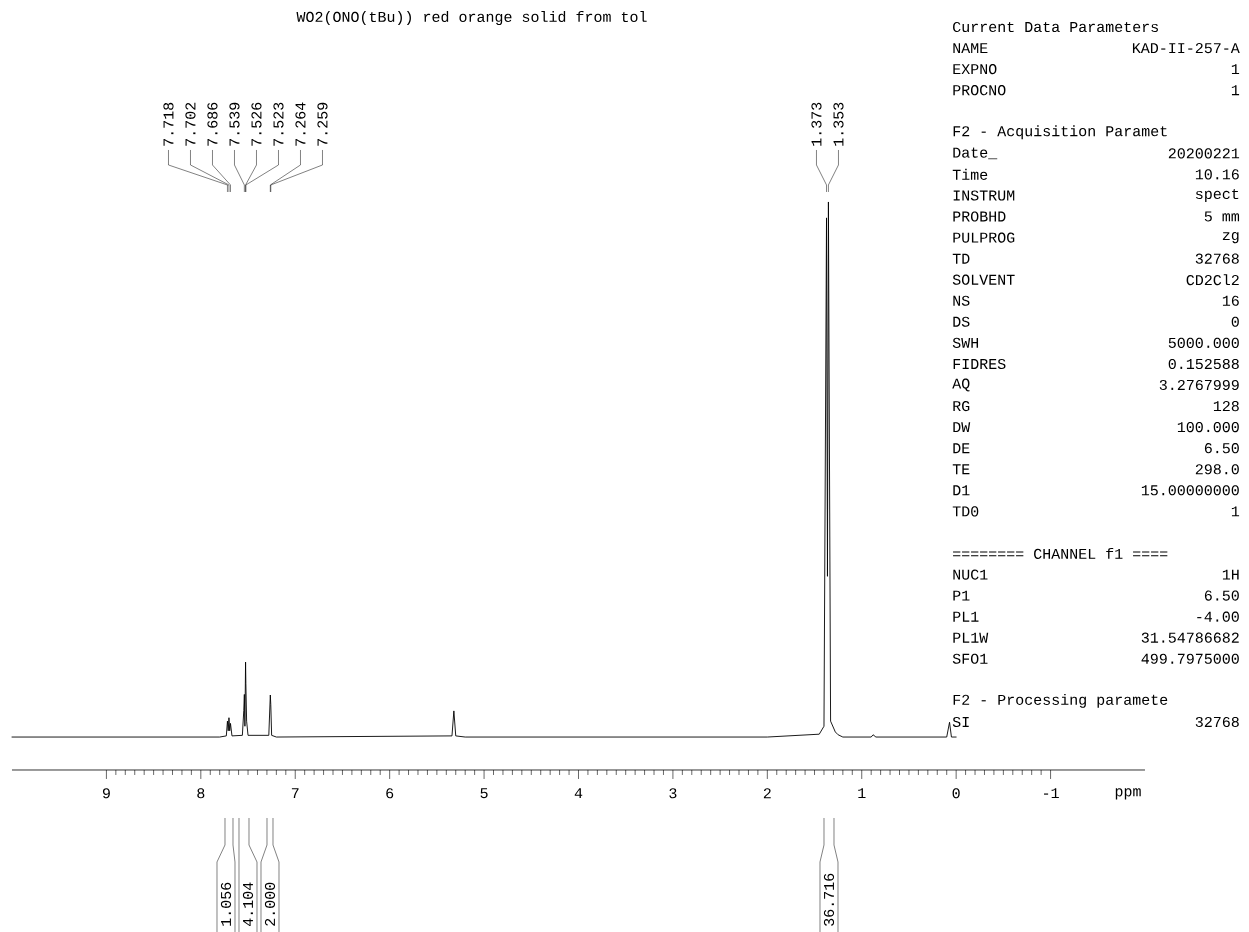 The width and height of the screenshot is (1249, 932). I want to click on annotation: 7.539, so click(234, 124).